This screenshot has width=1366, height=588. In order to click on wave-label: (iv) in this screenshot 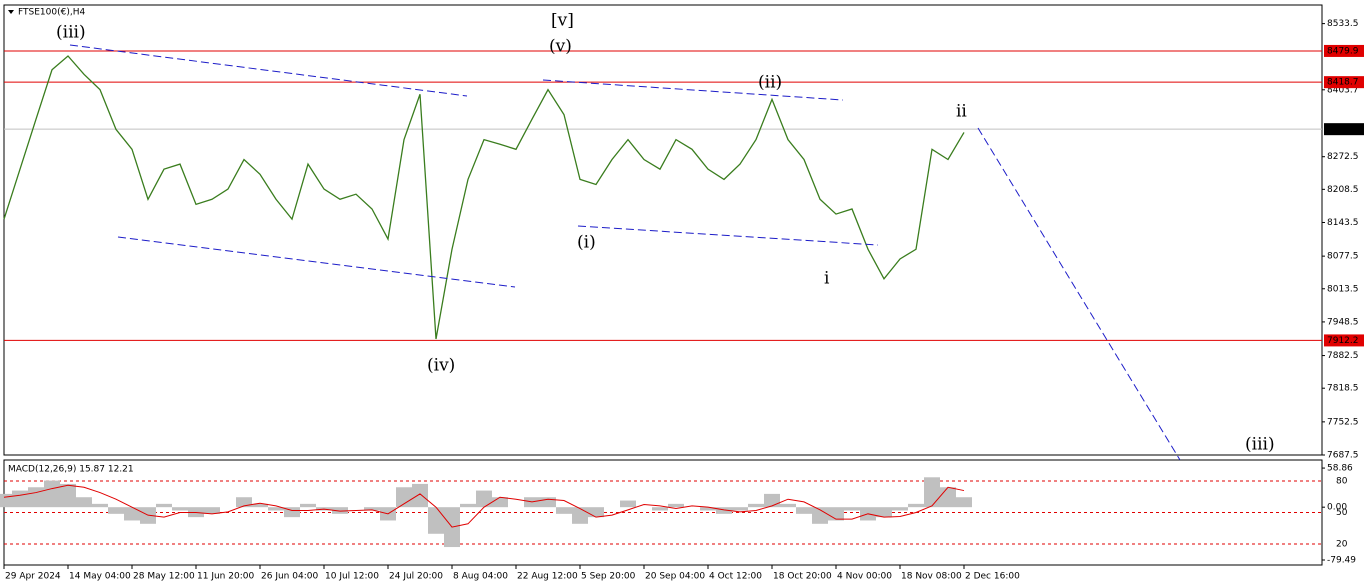, I will do `click(441, 366)`.